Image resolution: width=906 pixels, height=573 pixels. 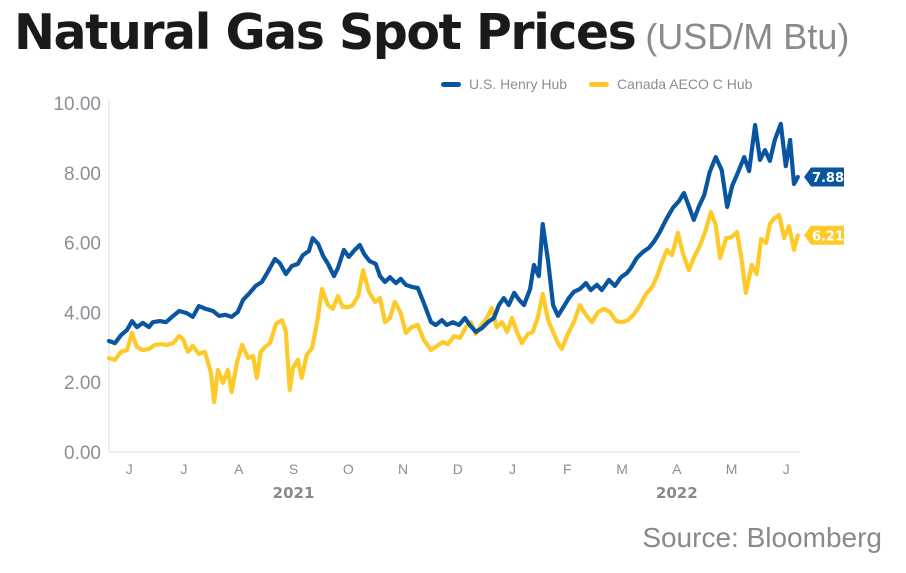 What do you see at coordinates (747, 36) in the screenshot?
I see `chart-units: (USD/M Btu)` at bounding box center [747, 36].